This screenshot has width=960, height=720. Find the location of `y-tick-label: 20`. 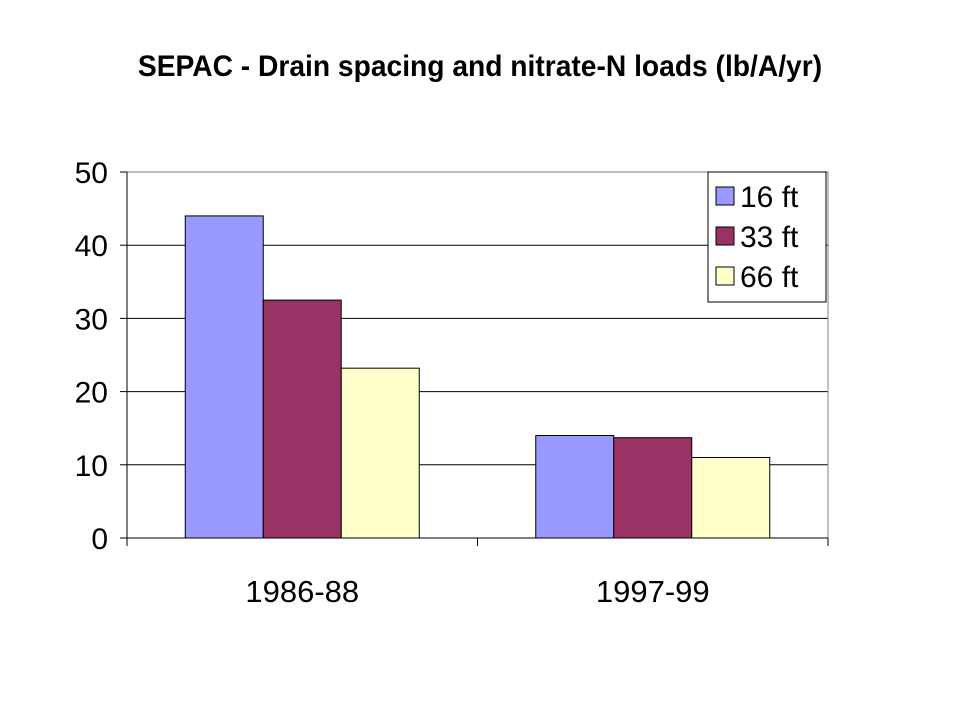

y-tick-label: 20 is located at coordinates (91, 393).